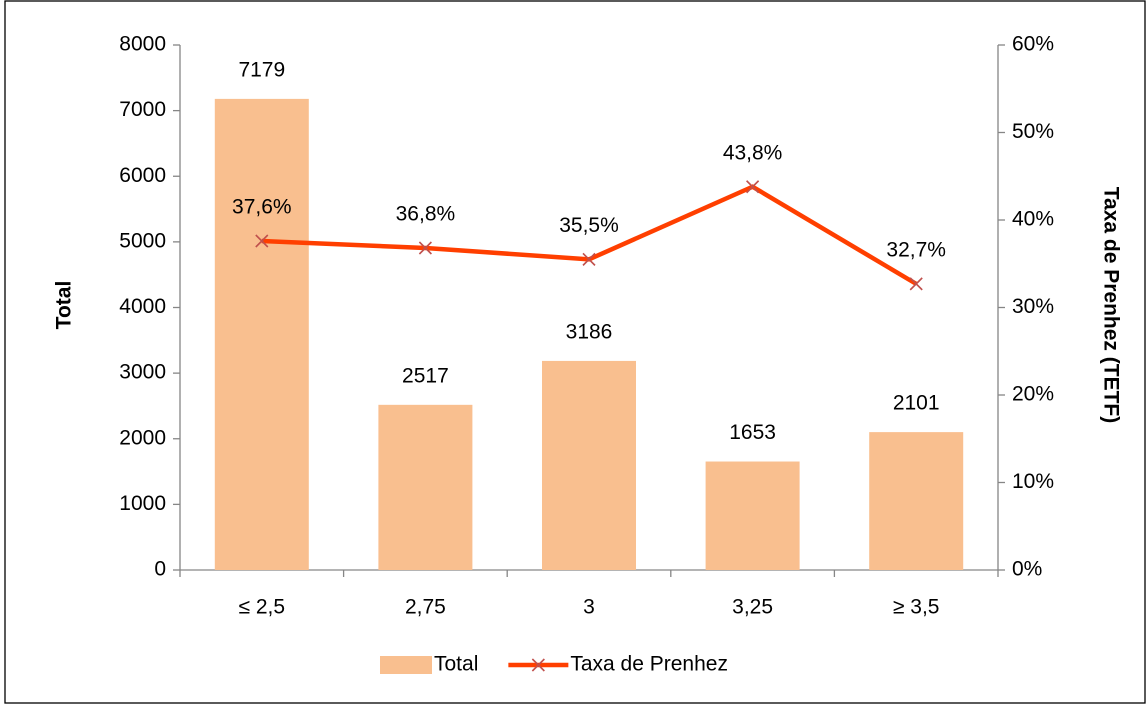  Describe the element at coordinates (160, 569) in the screenshot. I see `y-tick-label: 0` at that location.